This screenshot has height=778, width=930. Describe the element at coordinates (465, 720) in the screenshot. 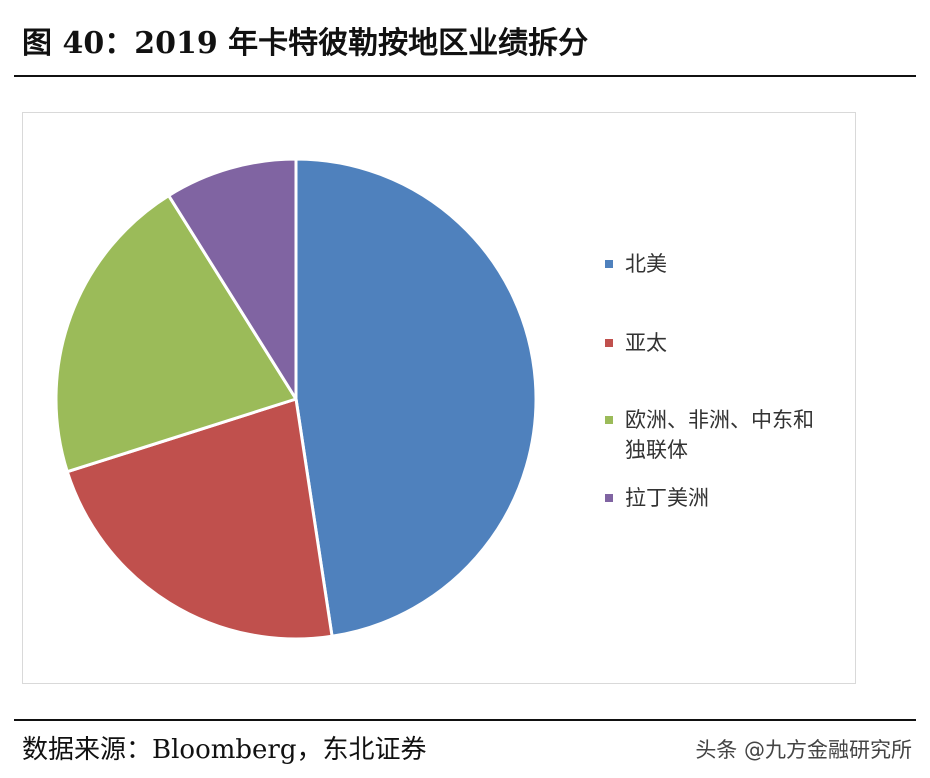

I see `footer-divider` at that location.